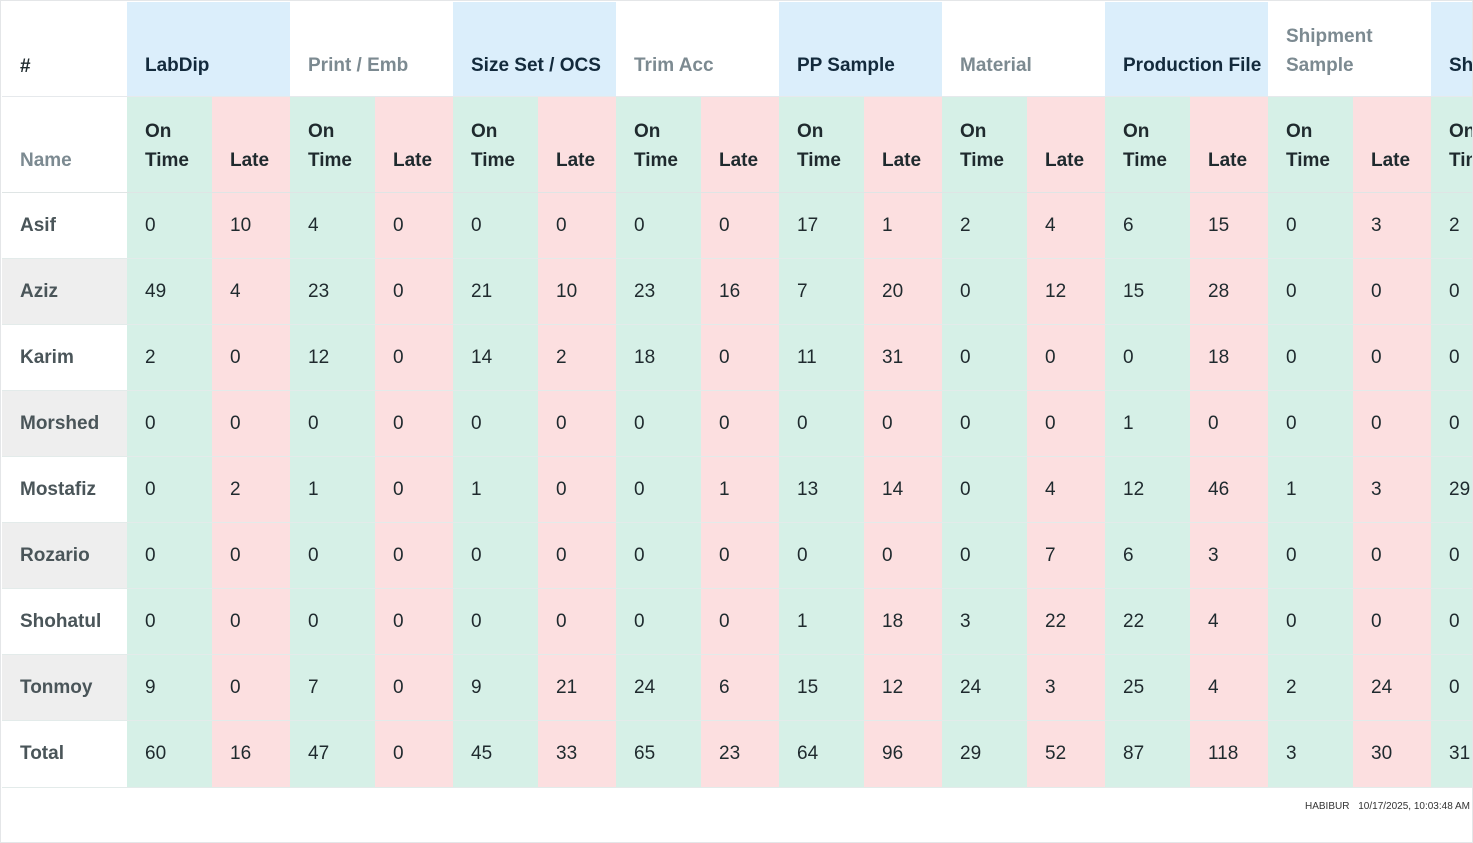 The image size is (1473, 843). What do you see at coordinates (577, 688) in the screenshot?
I see `late-cell: 21` at bounding box center [577, 688].